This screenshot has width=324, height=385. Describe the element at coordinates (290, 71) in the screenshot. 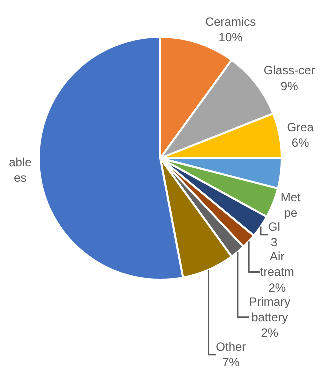

I see `slice-label: Glass-cer` at that location.